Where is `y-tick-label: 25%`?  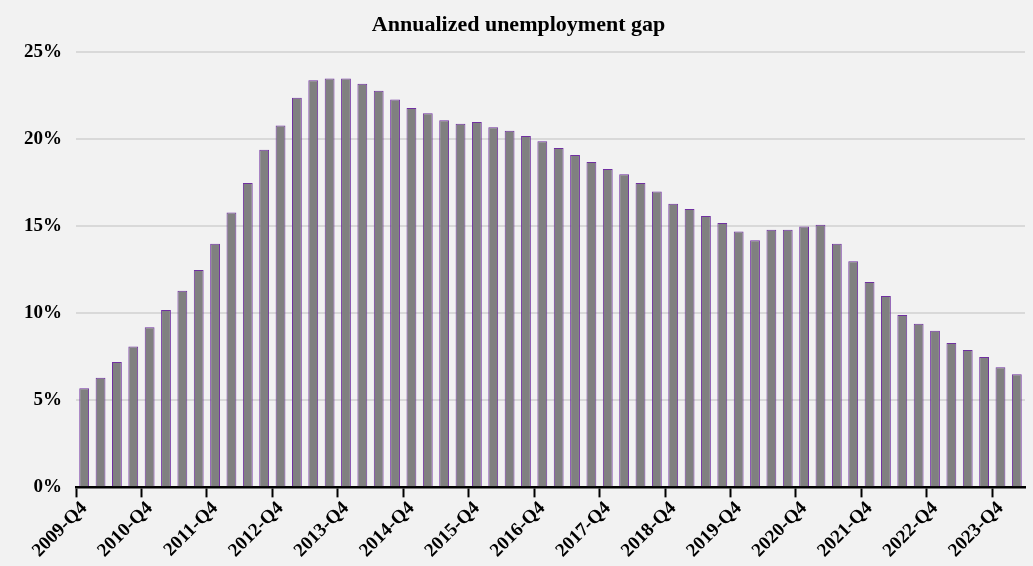 y-tick-label: 25% is located at coordinates (43, 51).